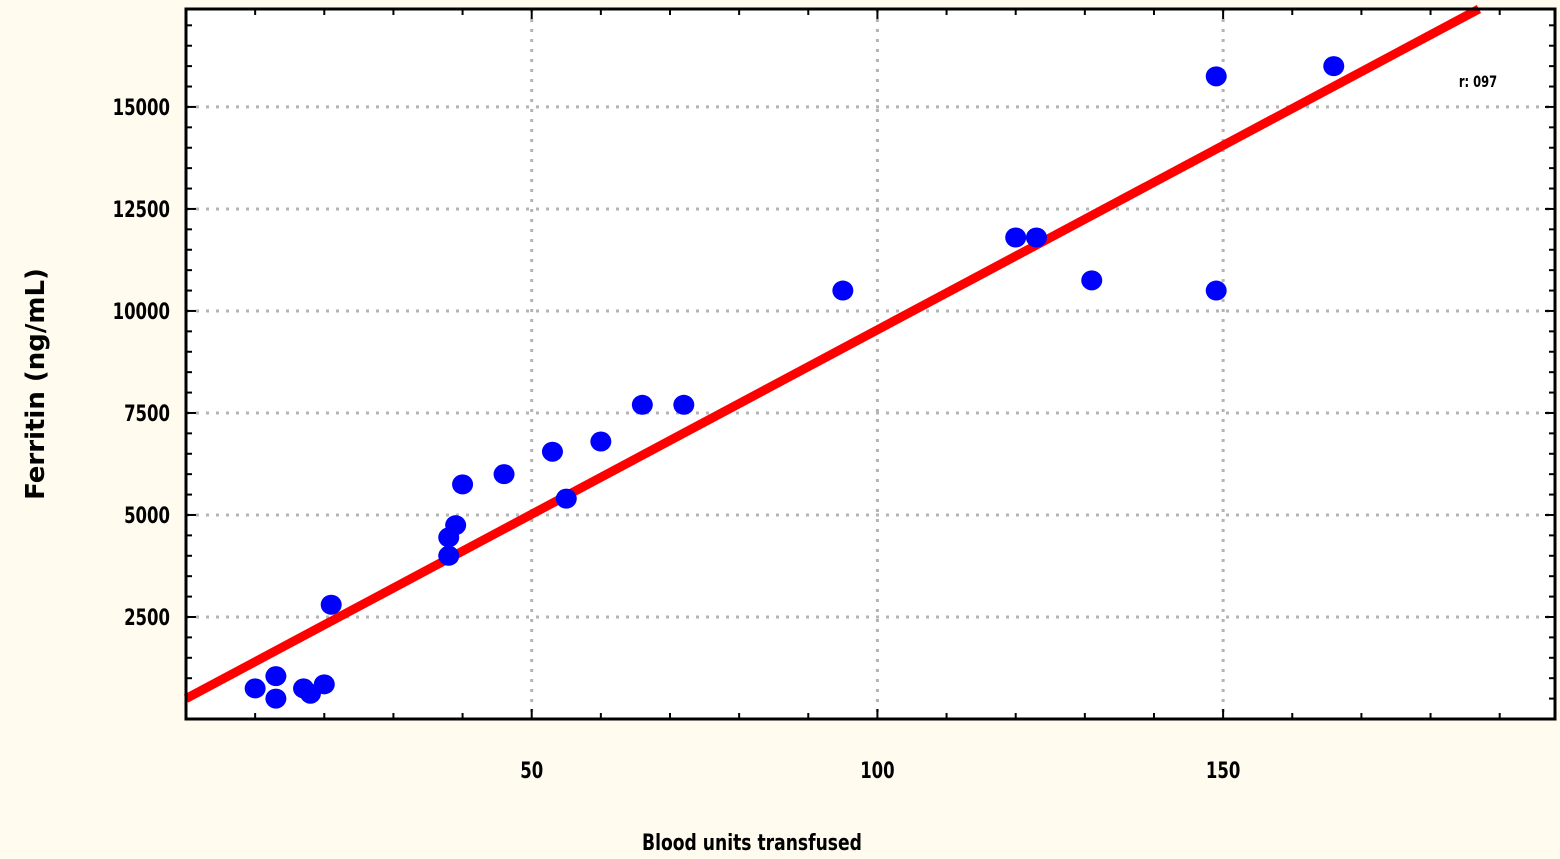 Image resolution: width=1560 pixels, height=859 pixels. I want to click on y-tick-label: 10000, so click(141, 312).